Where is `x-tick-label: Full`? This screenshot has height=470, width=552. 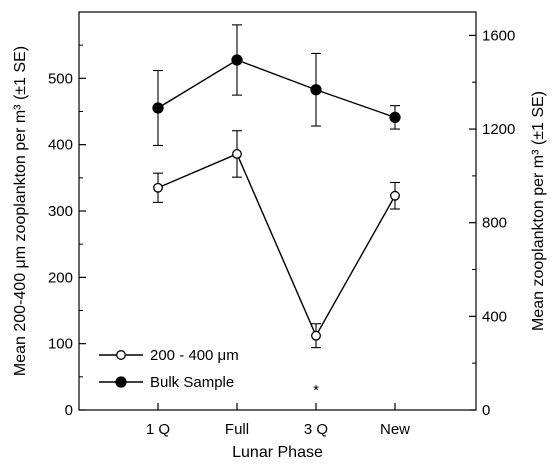
x-tick-label: Full is located at coordinates (237, 429).